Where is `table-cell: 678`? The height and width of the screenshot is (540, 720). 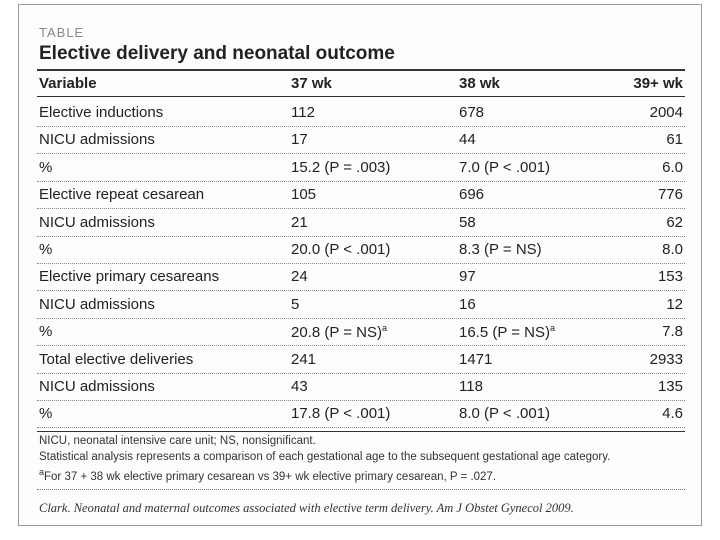 table-cell: 678 is located at coordinates (472, 112).